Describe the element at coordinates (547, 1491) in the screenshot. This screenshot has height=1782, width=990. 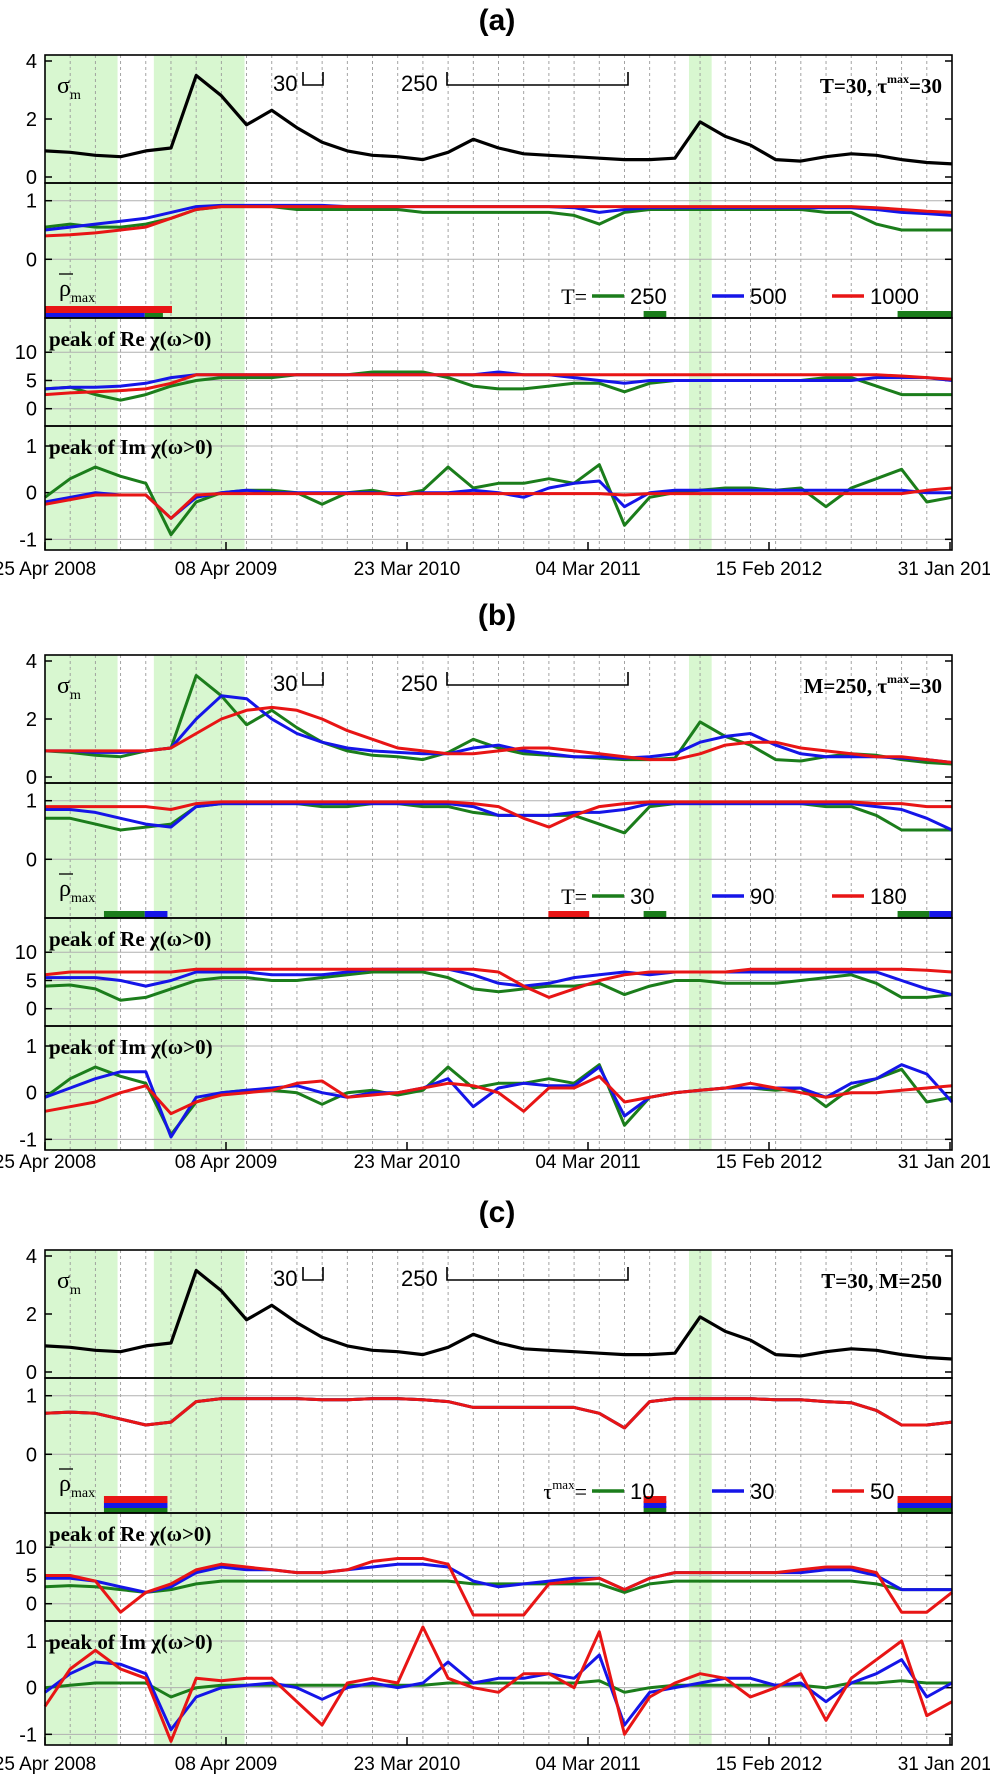
I see `legend-prefix-text: τ` at that location.